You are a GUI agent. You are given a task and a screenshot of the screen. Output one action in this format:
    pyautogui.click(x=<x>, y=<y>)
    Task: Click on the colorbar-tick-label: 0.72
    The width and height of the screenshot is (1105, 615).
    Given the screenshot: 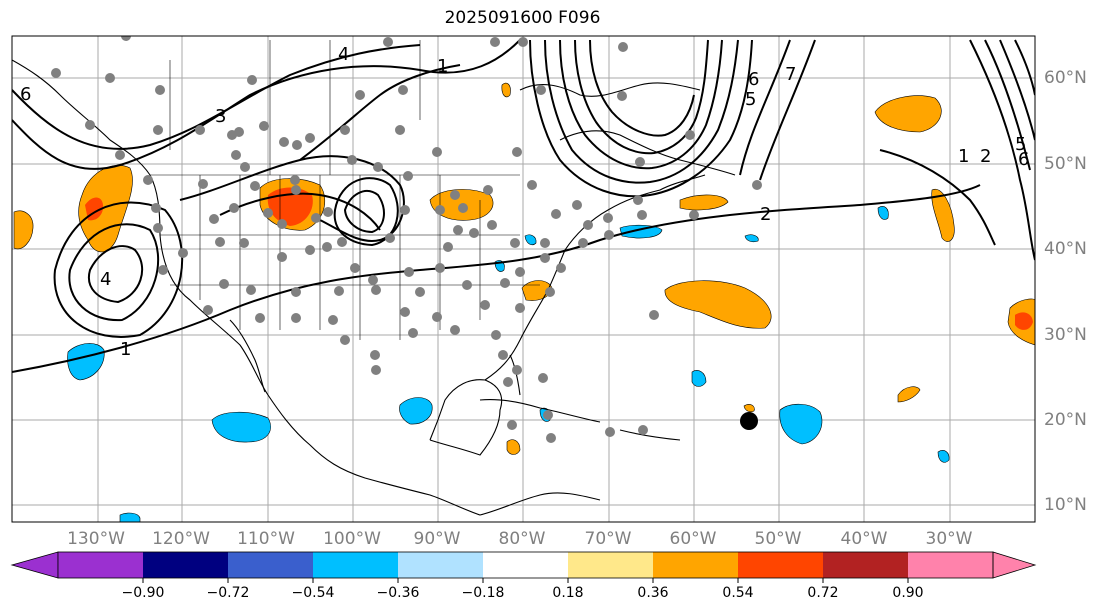 What is the action you would take?
    pyautogui.click(x=823, y=593)
    